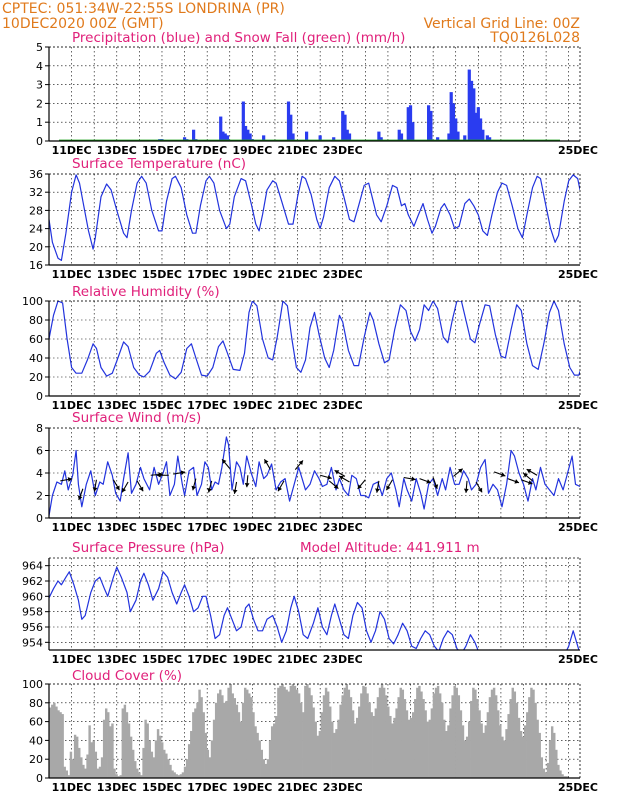 This screenshot has height=800, width=618. I want to click on temperature-ytick-label-5: 36, so click(36, 174).